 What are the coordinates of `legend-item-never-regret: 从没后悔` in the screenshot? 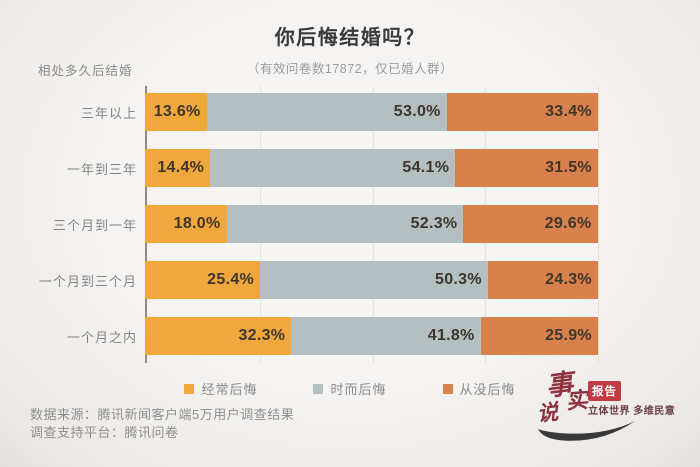 It's located at (479, 388).